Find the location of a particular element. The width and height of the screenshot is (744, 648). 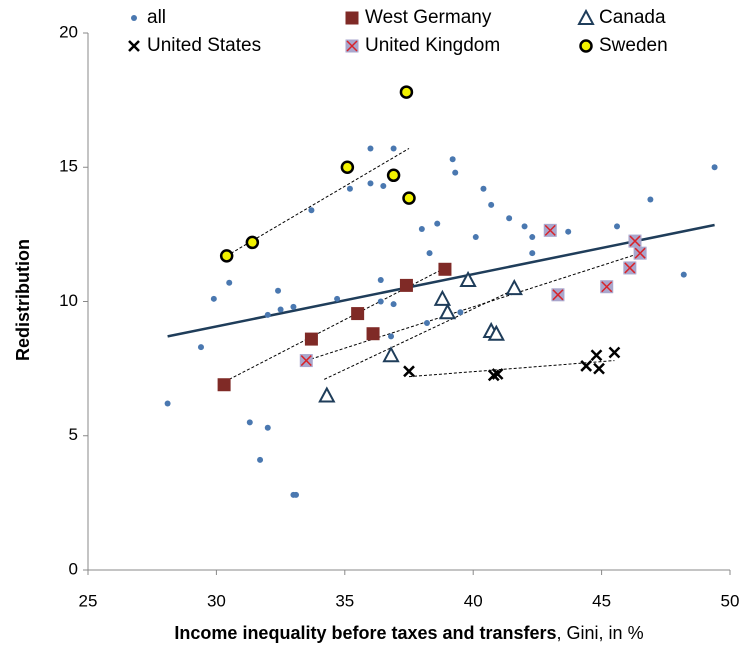

y-axis-label: Redistribution is located at coordinates (23, 300).